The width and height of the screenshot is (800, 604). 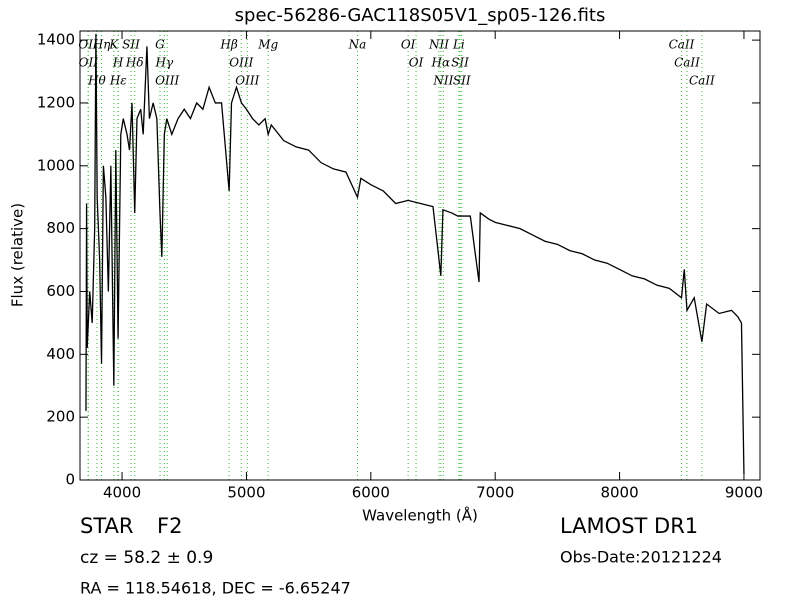 I want to click on x-tick-label: 5000, so click(x=246, y=493).